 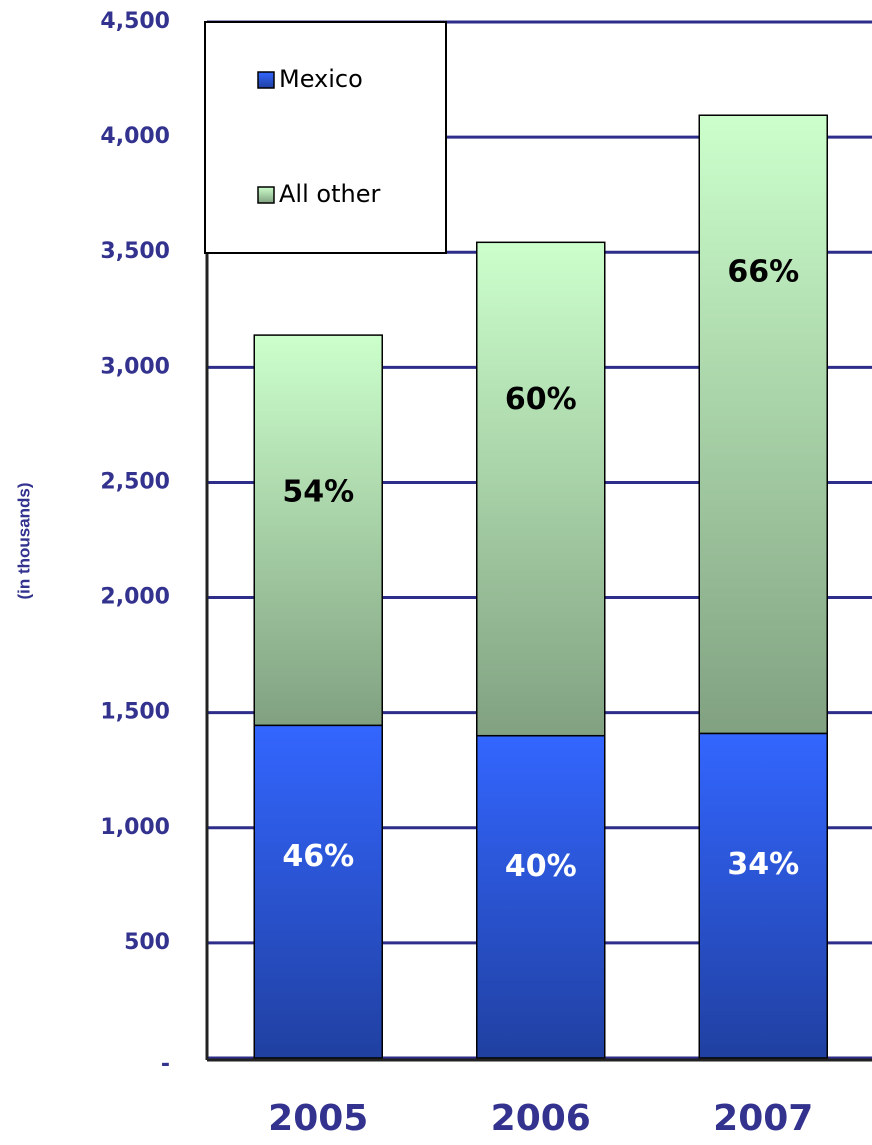 What do you see at coordinates (135, 366) in the screenshot?
I see `y-tick-label: 3,000` at bounding box center [135, 366].